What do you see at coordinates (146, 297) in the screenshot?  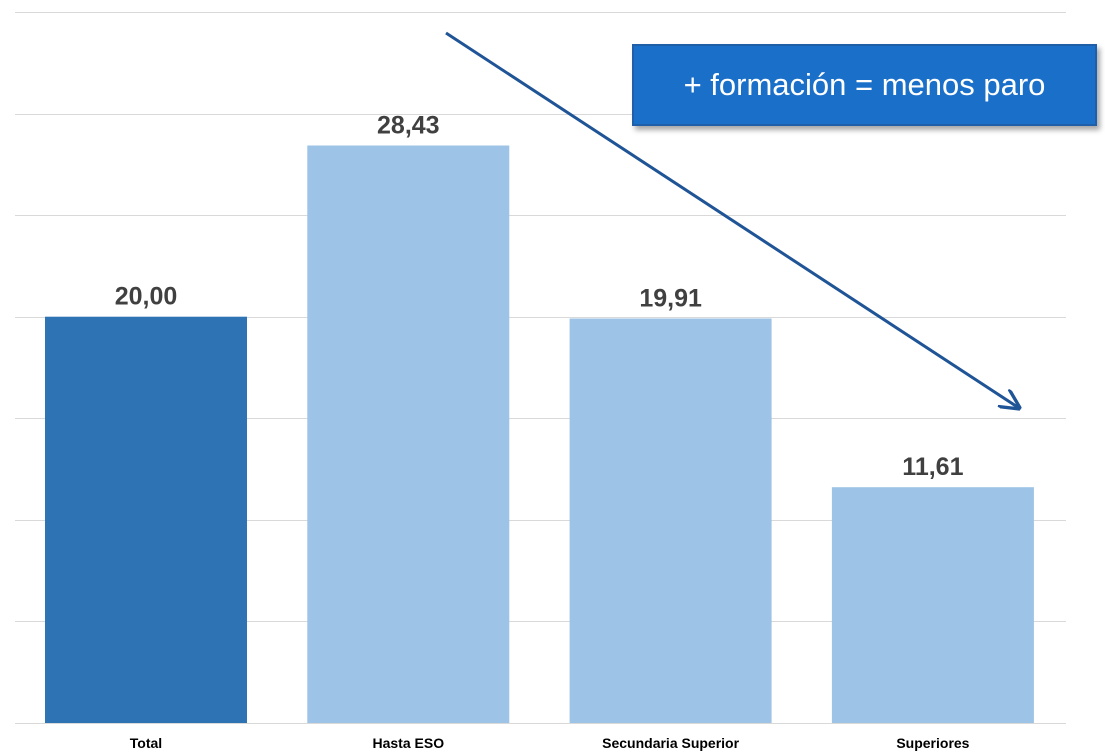 I see `data-label: 20,00` at bounding box center [146, 297].